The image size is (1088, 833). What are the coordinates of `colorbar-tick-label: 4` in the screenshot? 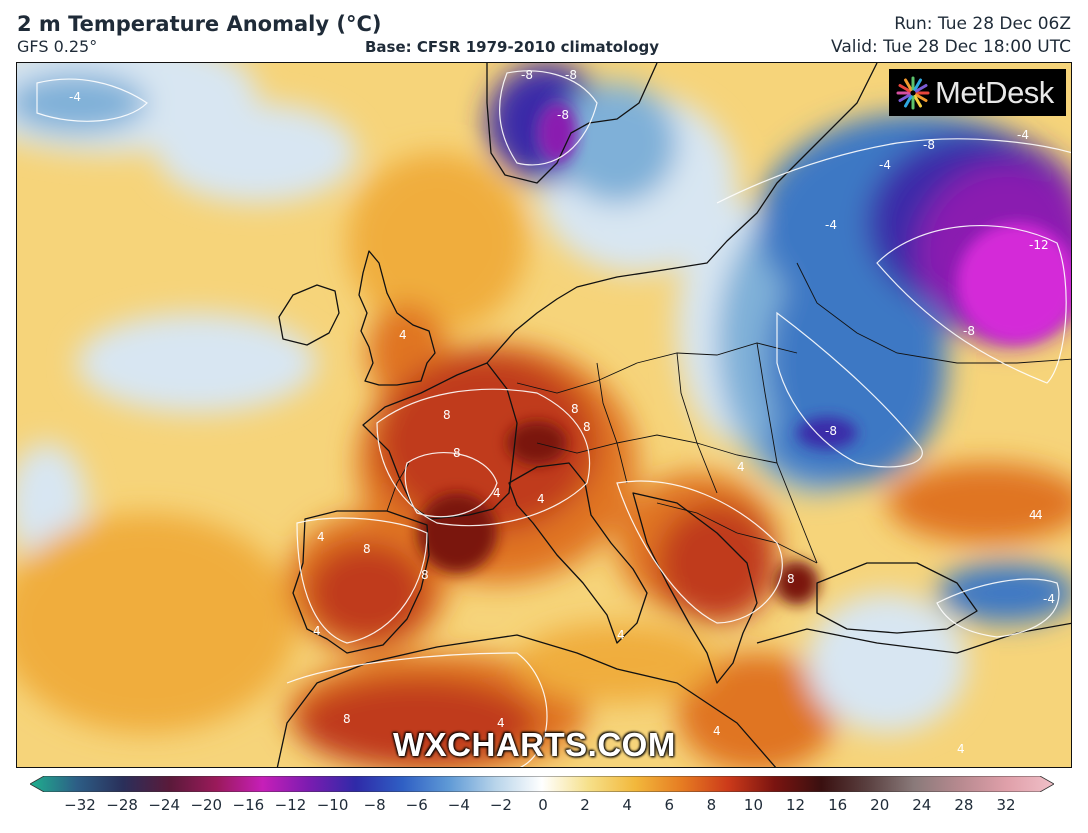 It's located at (627, 805).